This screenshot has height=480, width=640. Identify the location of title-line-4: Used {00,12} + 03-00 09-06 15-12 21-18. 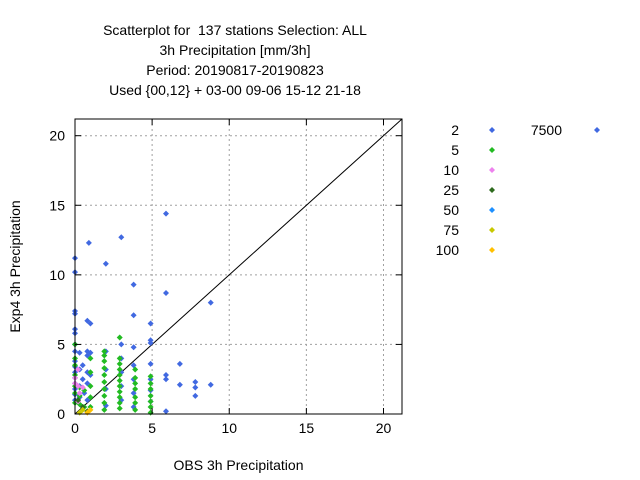
(235, 90).